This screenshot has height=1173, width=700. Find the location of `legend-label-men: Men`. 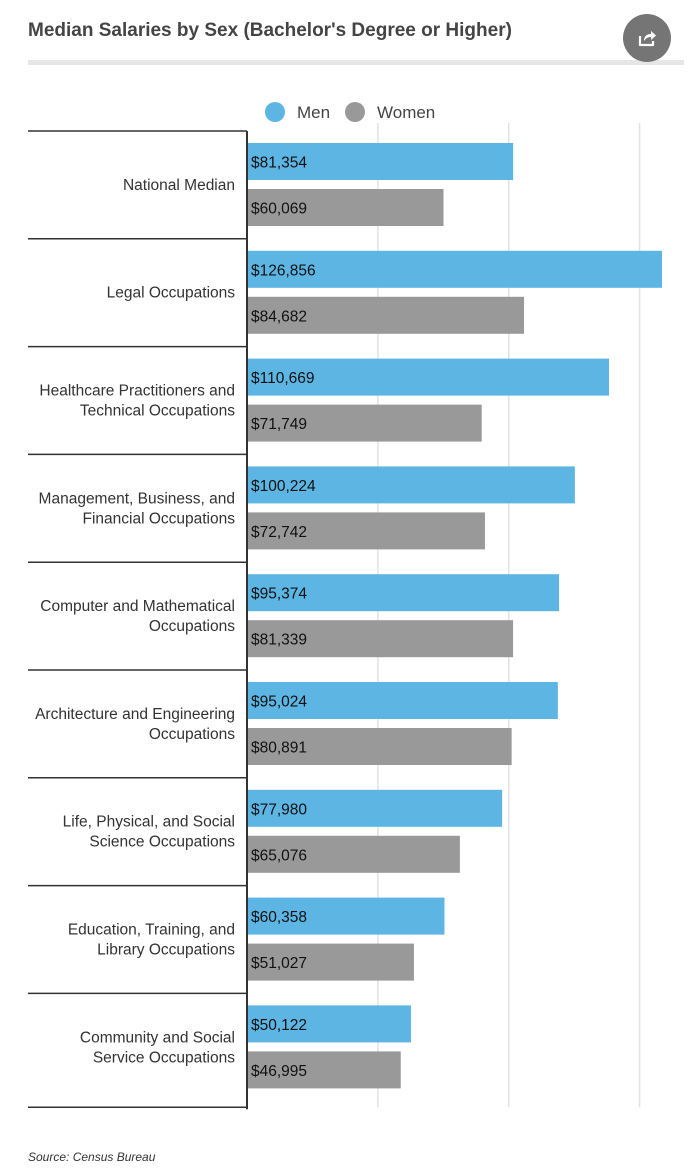

legend-label-men: Men is located at coordinates (313, 112).